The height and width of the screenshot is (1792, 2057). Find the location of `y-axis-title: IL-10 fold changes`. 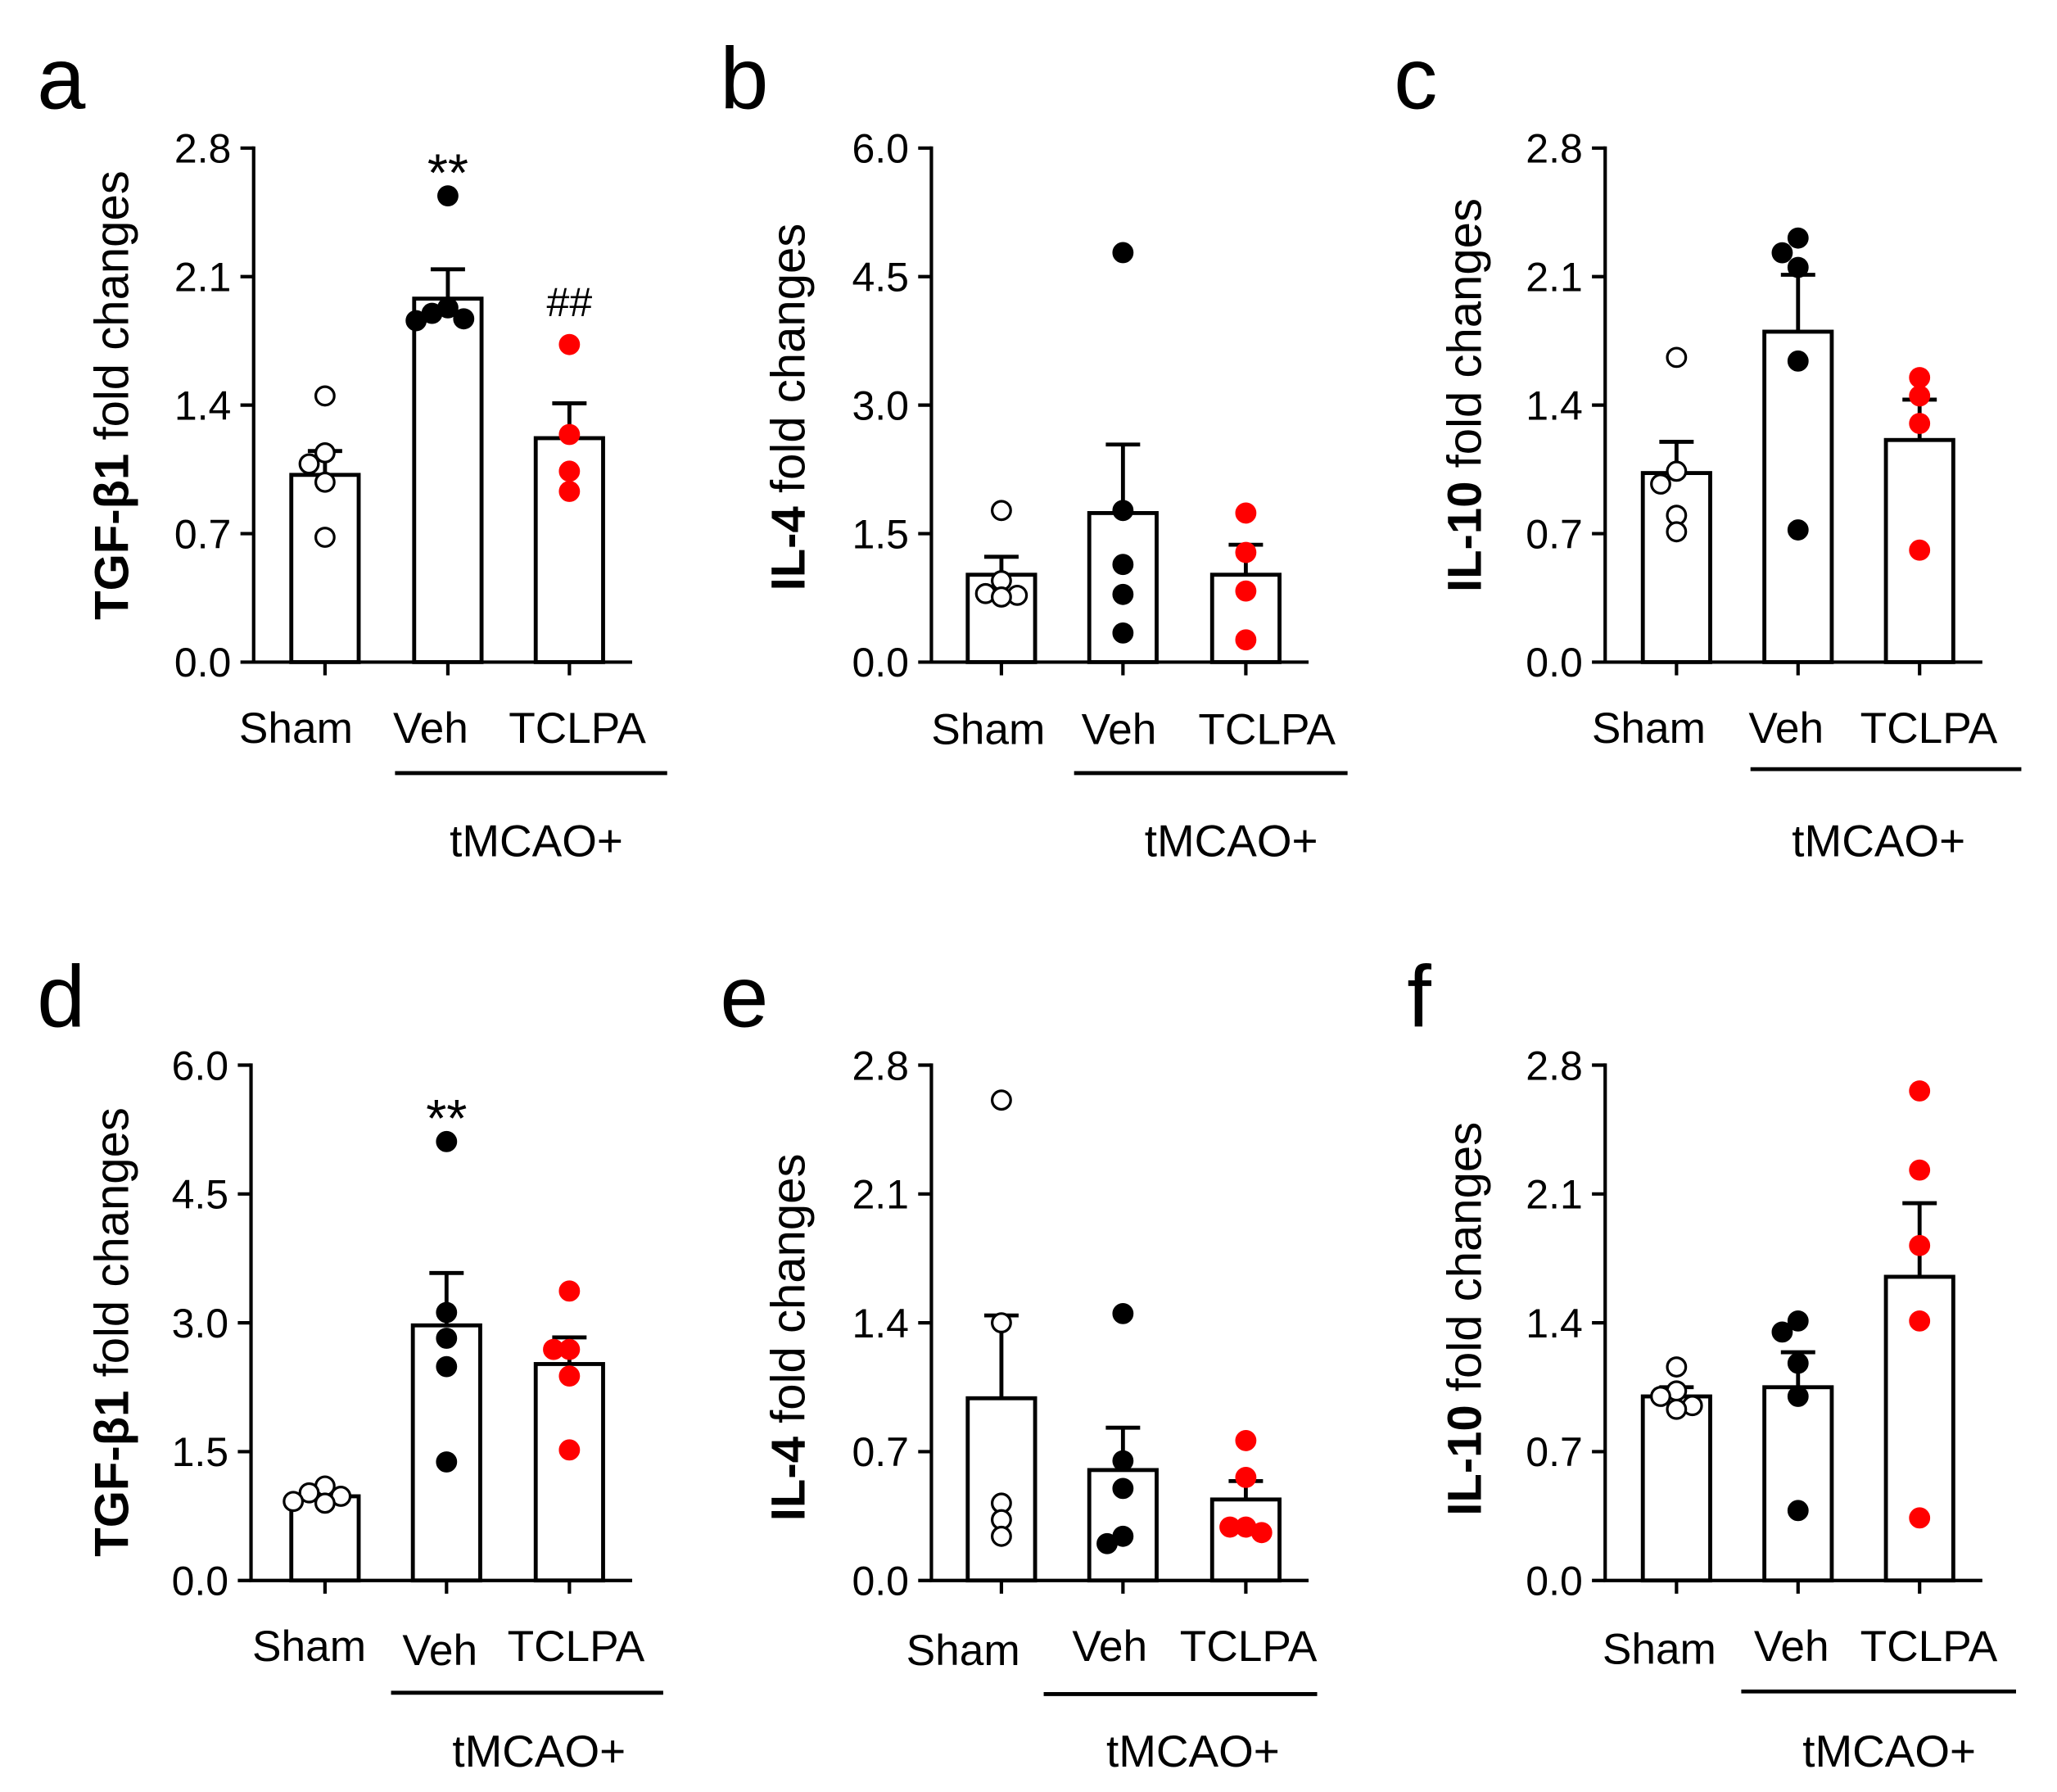

y-axis-title: IL-10 fold changes is located at coordinates (1465, 395).